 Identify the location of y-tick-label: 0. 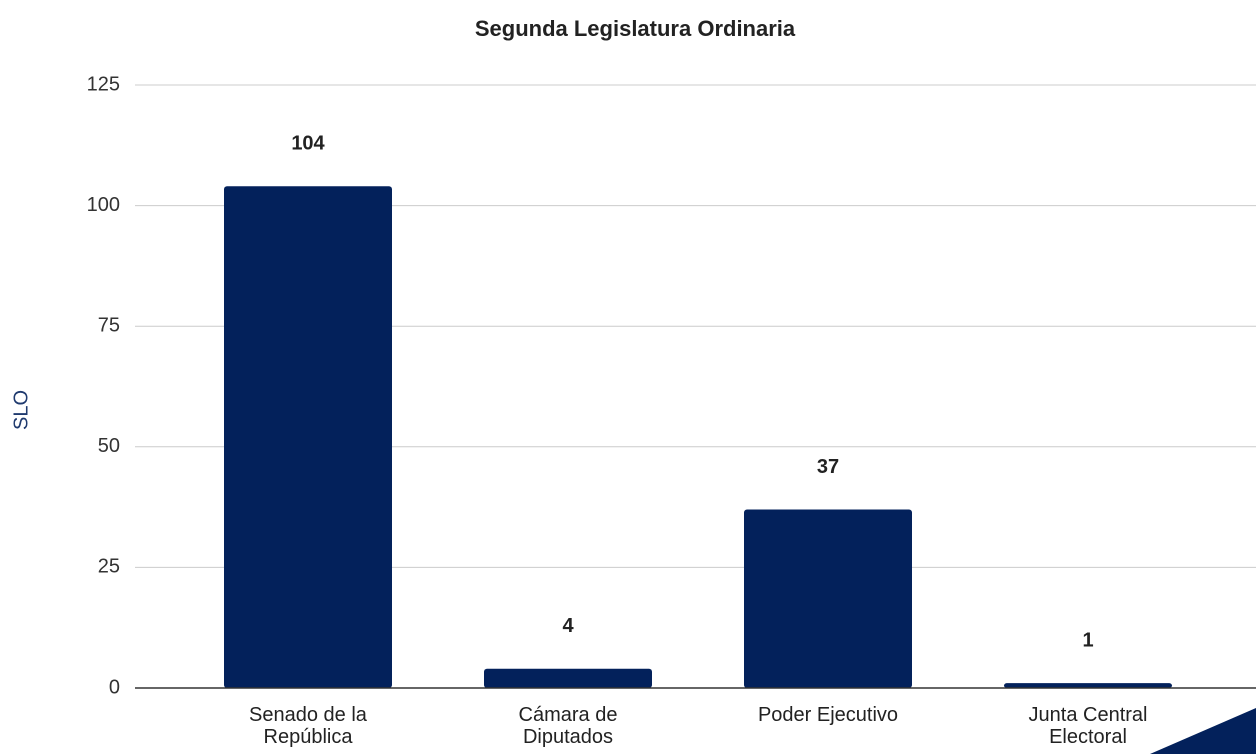
(114, 687).